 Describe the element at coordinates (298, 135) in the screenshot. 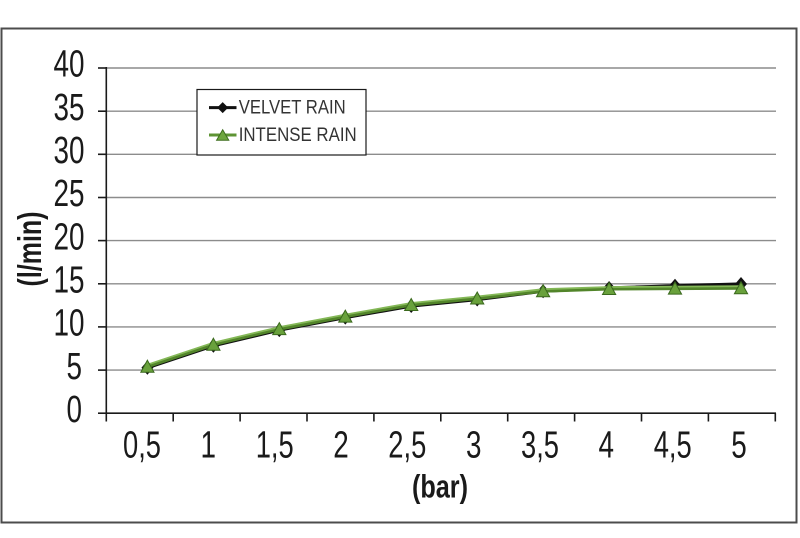

I see `svg-text: INTENSE RAIN` at that location.